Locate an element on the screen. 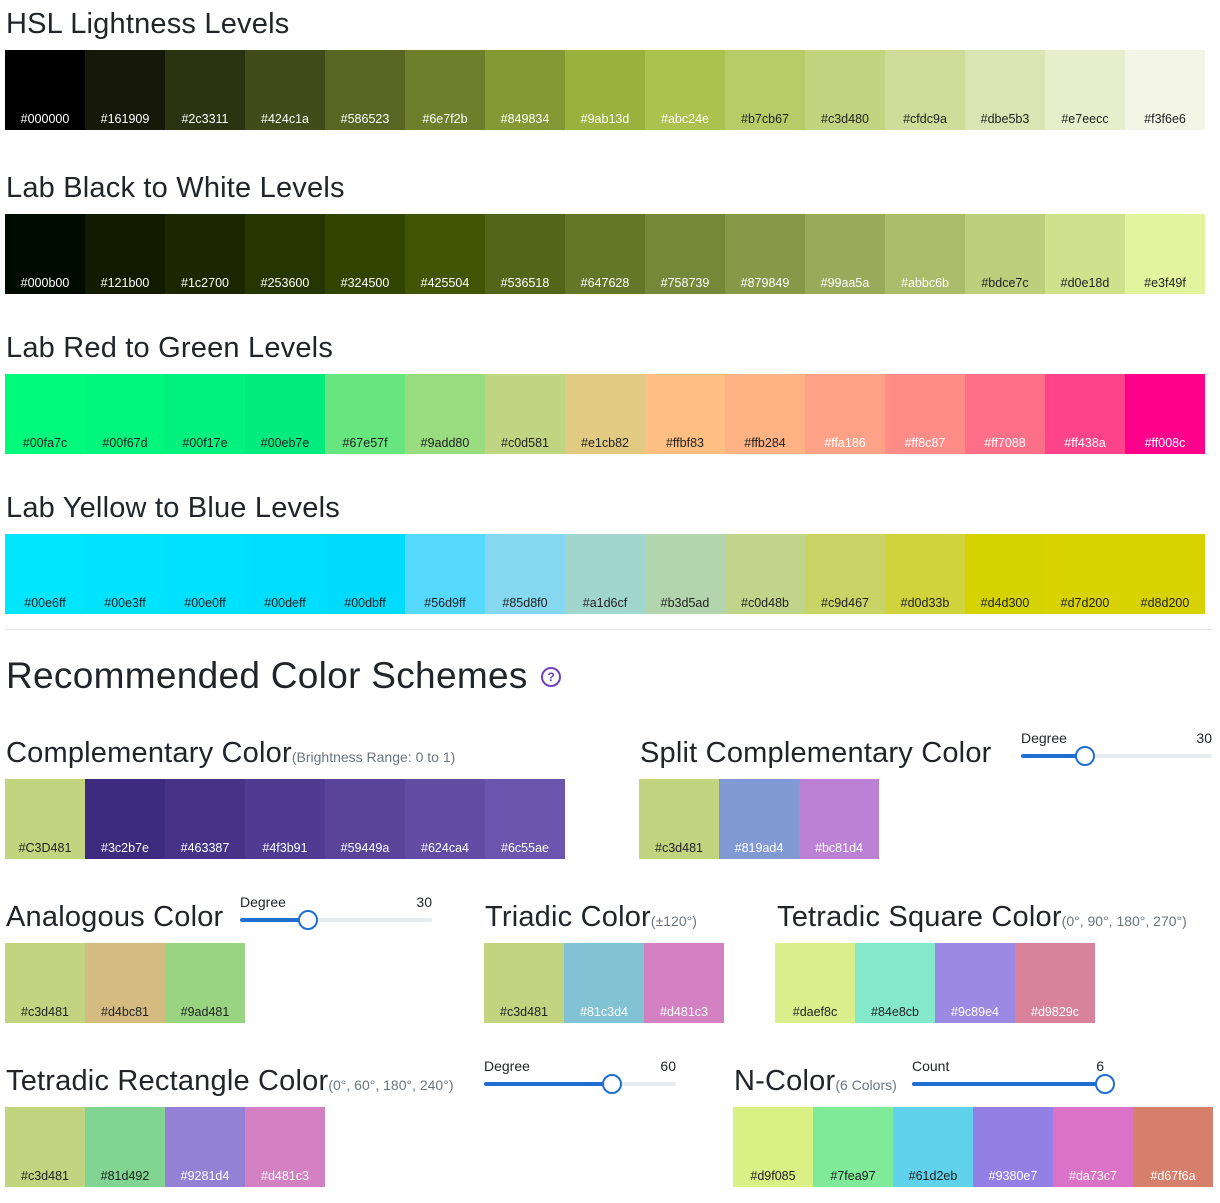 This screenshot has width=1220, height=1203. split-degree-thumb is located at coordinates (1085, 756).